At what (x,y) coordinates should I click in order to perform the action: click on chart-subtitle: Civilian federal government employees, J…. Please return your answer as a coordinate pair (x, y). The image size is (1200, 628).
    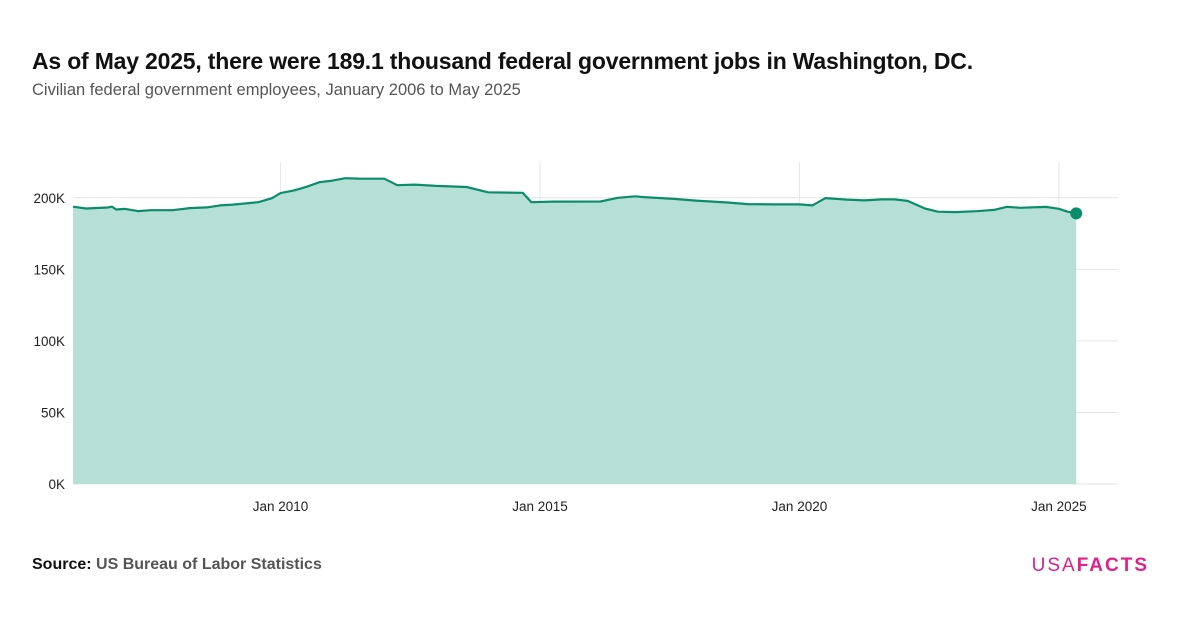
    Looking at the image, I should click on (276, 90).